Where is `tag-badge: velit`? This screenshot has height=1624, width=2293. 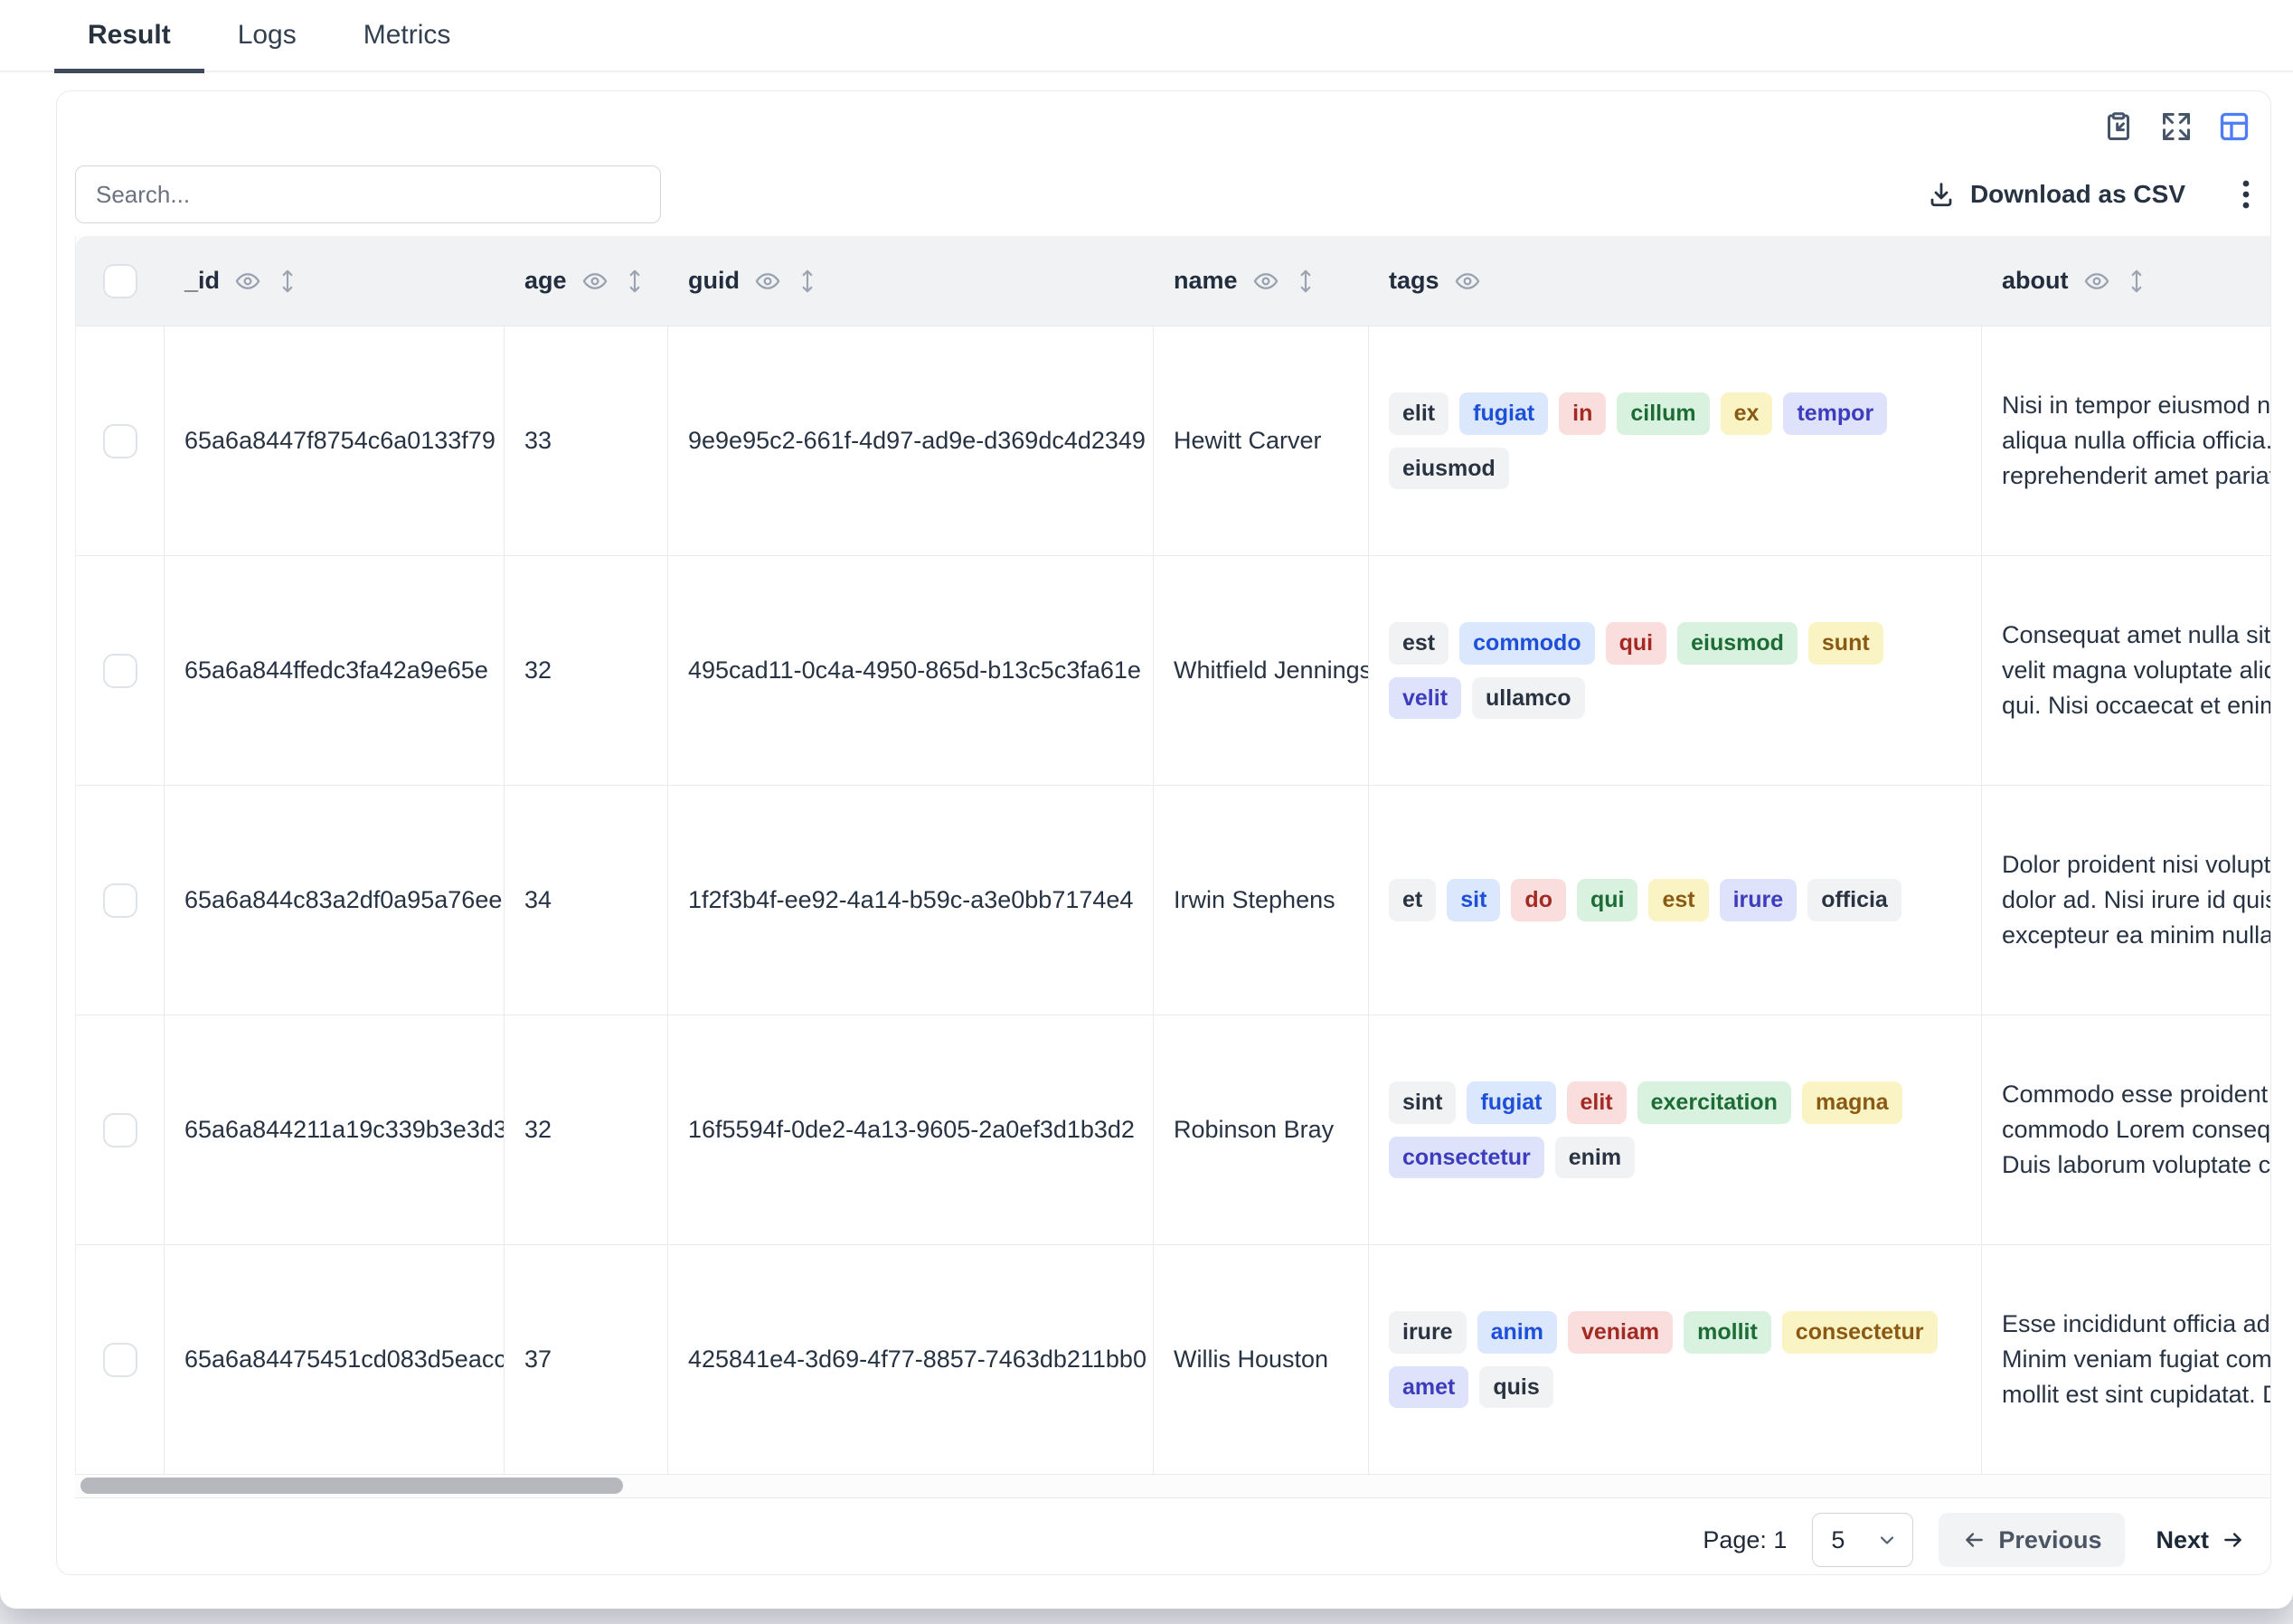 tag-badge: velit is located at coordinates (1426, 698).